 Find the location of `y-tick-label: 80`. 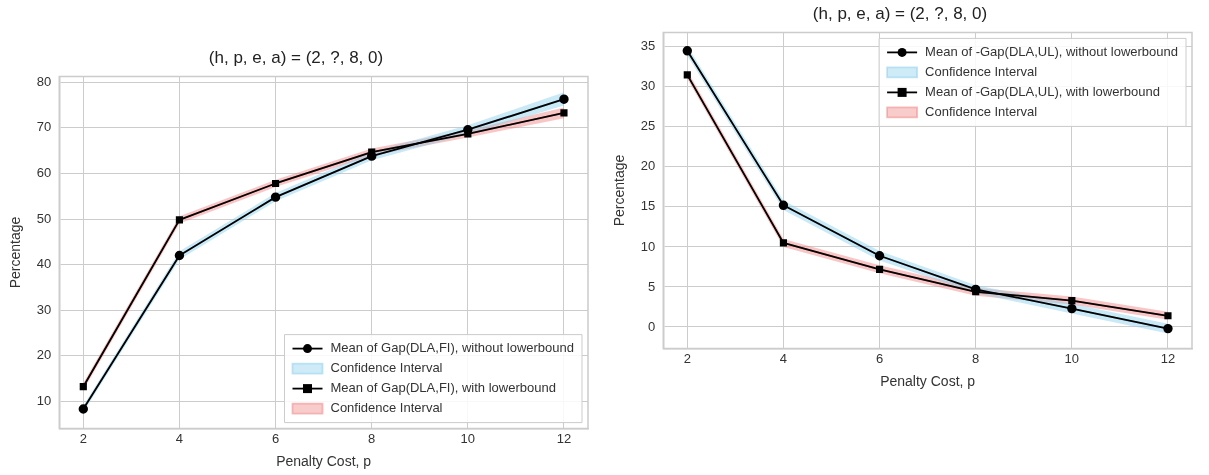

y-tick-label: 80 is located at coordinates (44, 81).